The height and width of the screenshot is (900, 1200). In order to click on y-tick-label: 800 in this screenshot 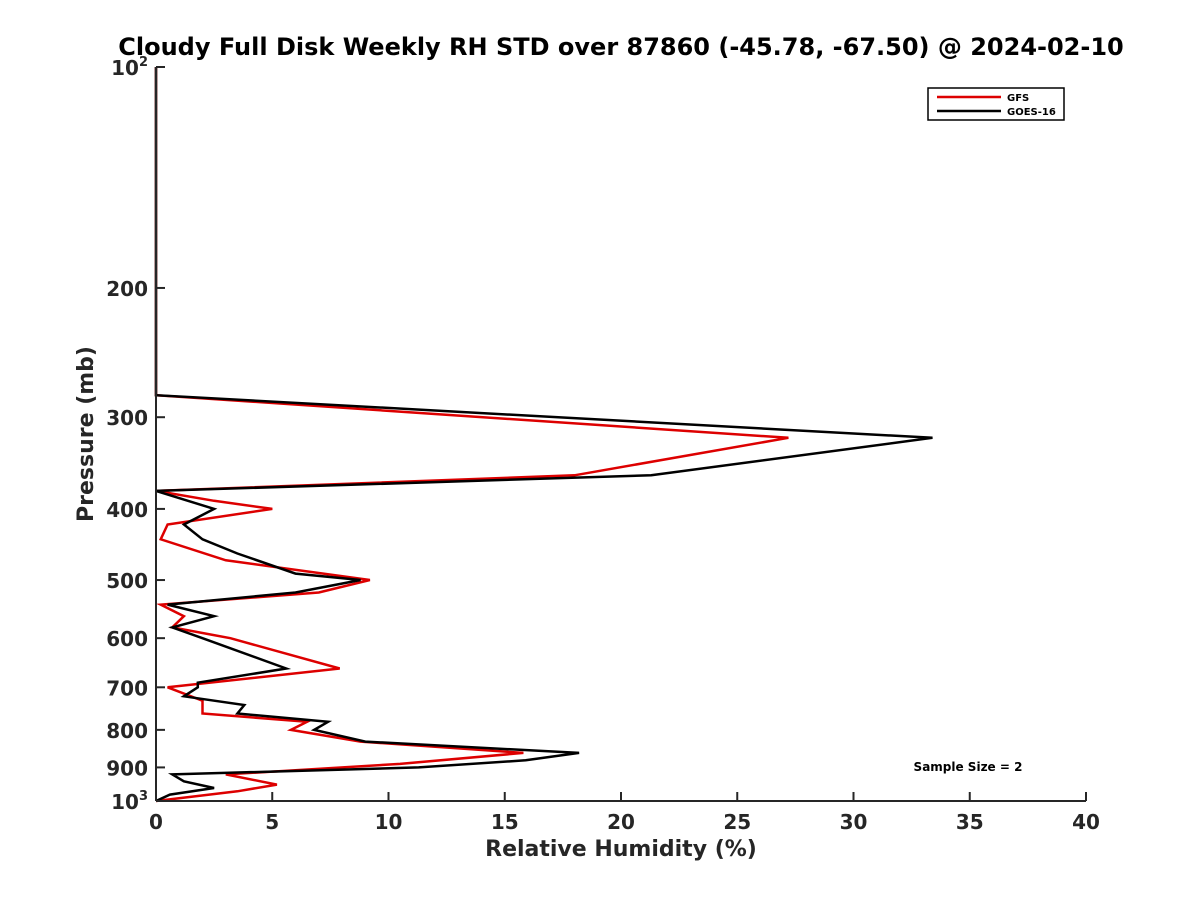, I will do `click(127, 731)`.